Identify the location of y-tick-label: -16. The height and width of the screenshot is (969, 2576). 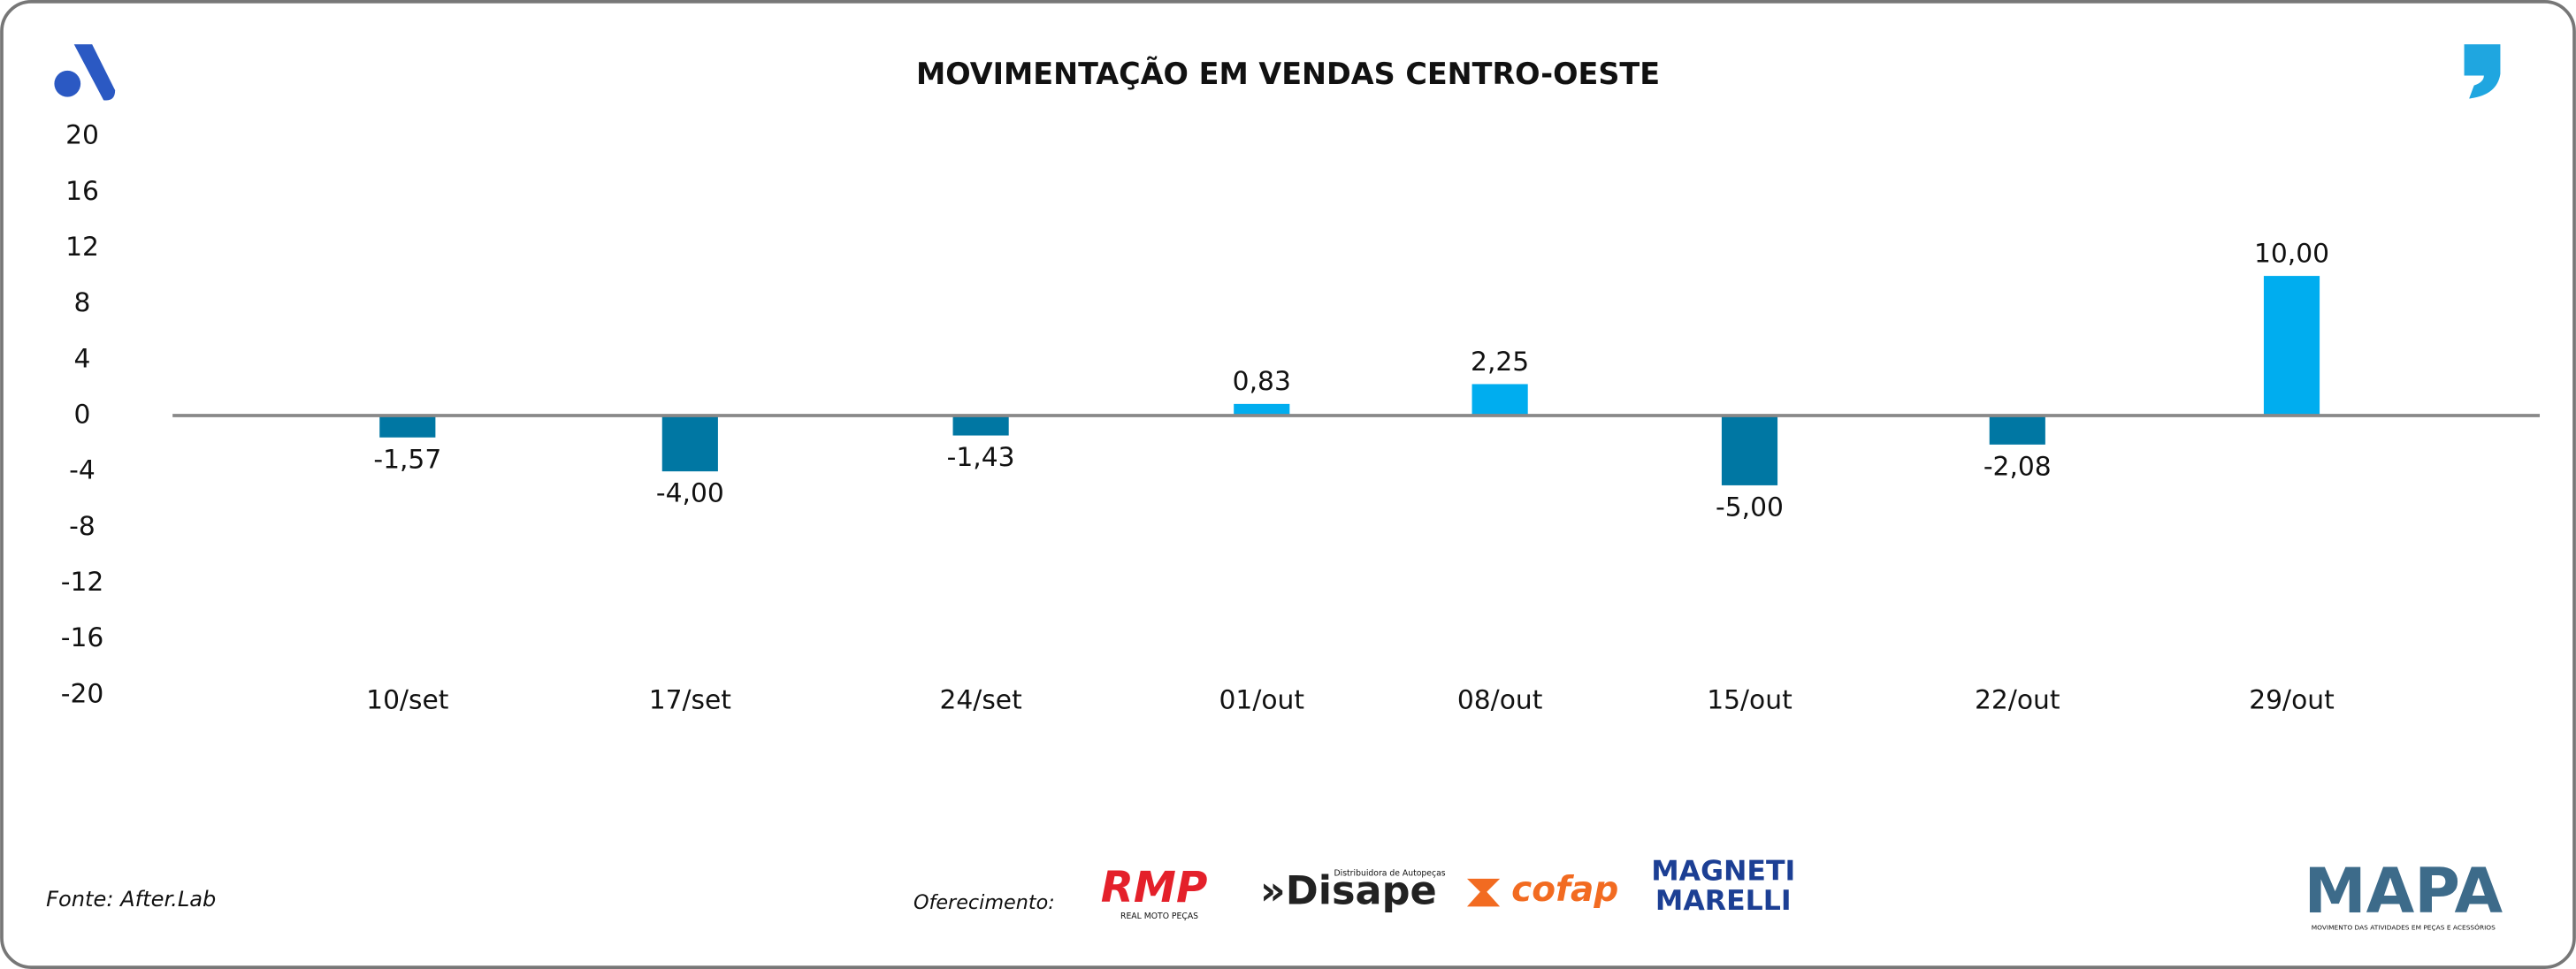
(83, 637).